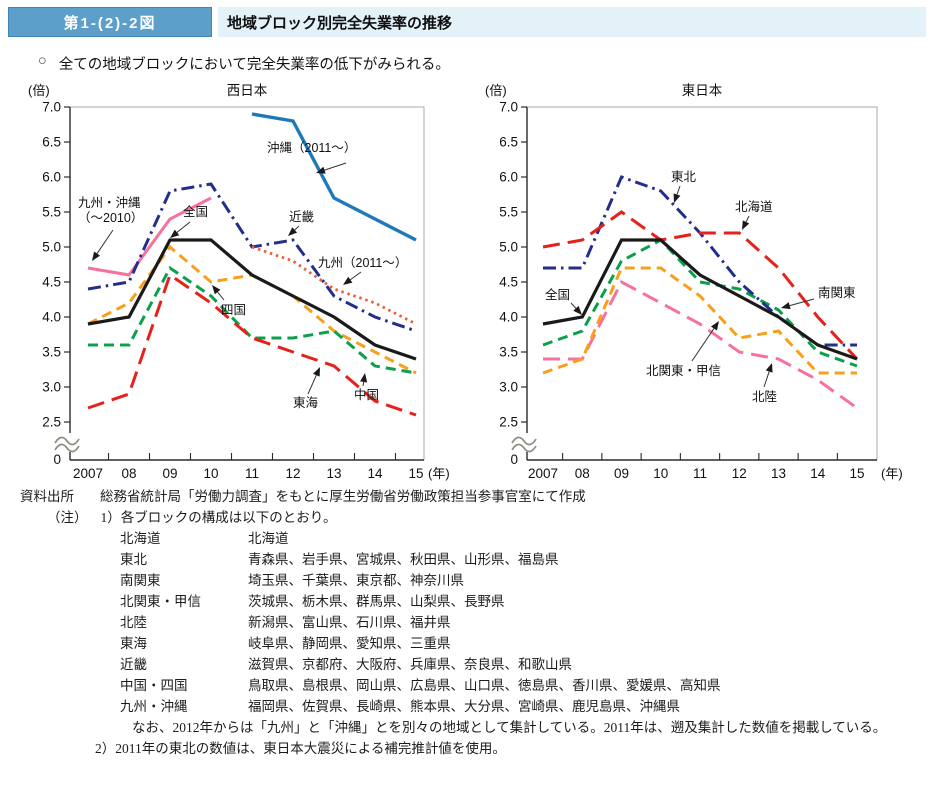  What do you see at coordinates (572, 22) in the screenshot?
I see `figure-title: 地域ブロック別完全失業率の推移` at bounding box center [572, 22].